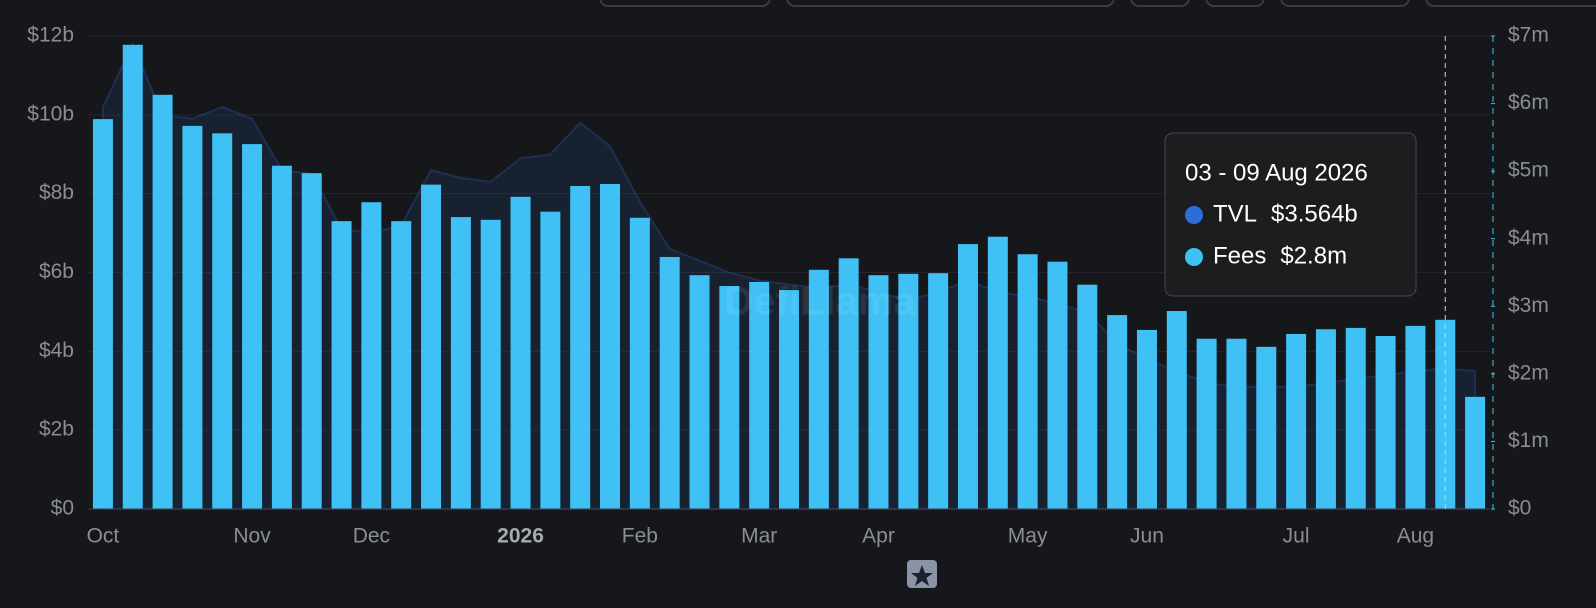 The image size is (1596, 608). What do you see at coordinates (1528, 305) in the screenshot?
I see `y2-tick-label: $3m` at bounding box center [1528, 305].